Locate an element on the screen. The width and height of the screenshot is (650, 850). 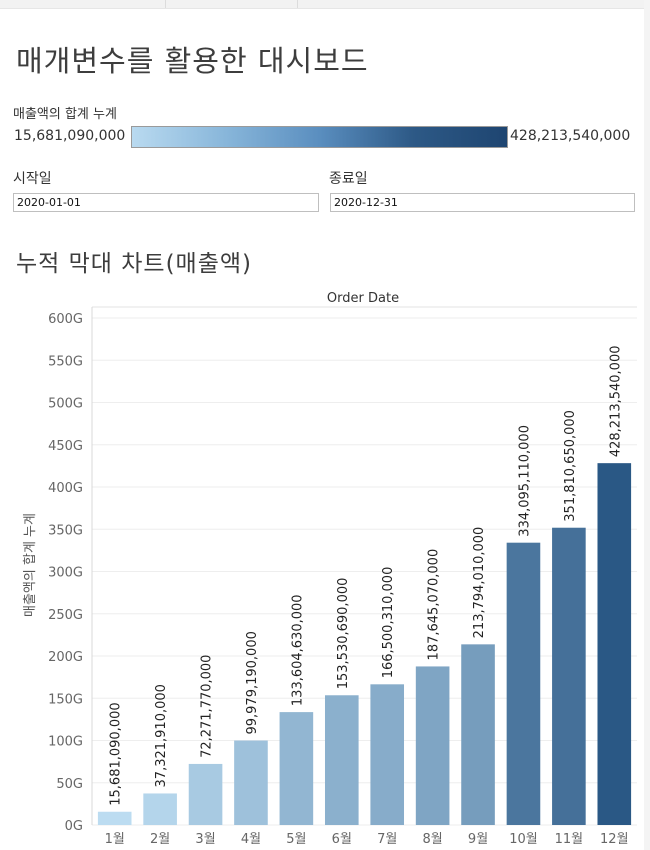
top-toolbar is located at coordinates (325, 4).